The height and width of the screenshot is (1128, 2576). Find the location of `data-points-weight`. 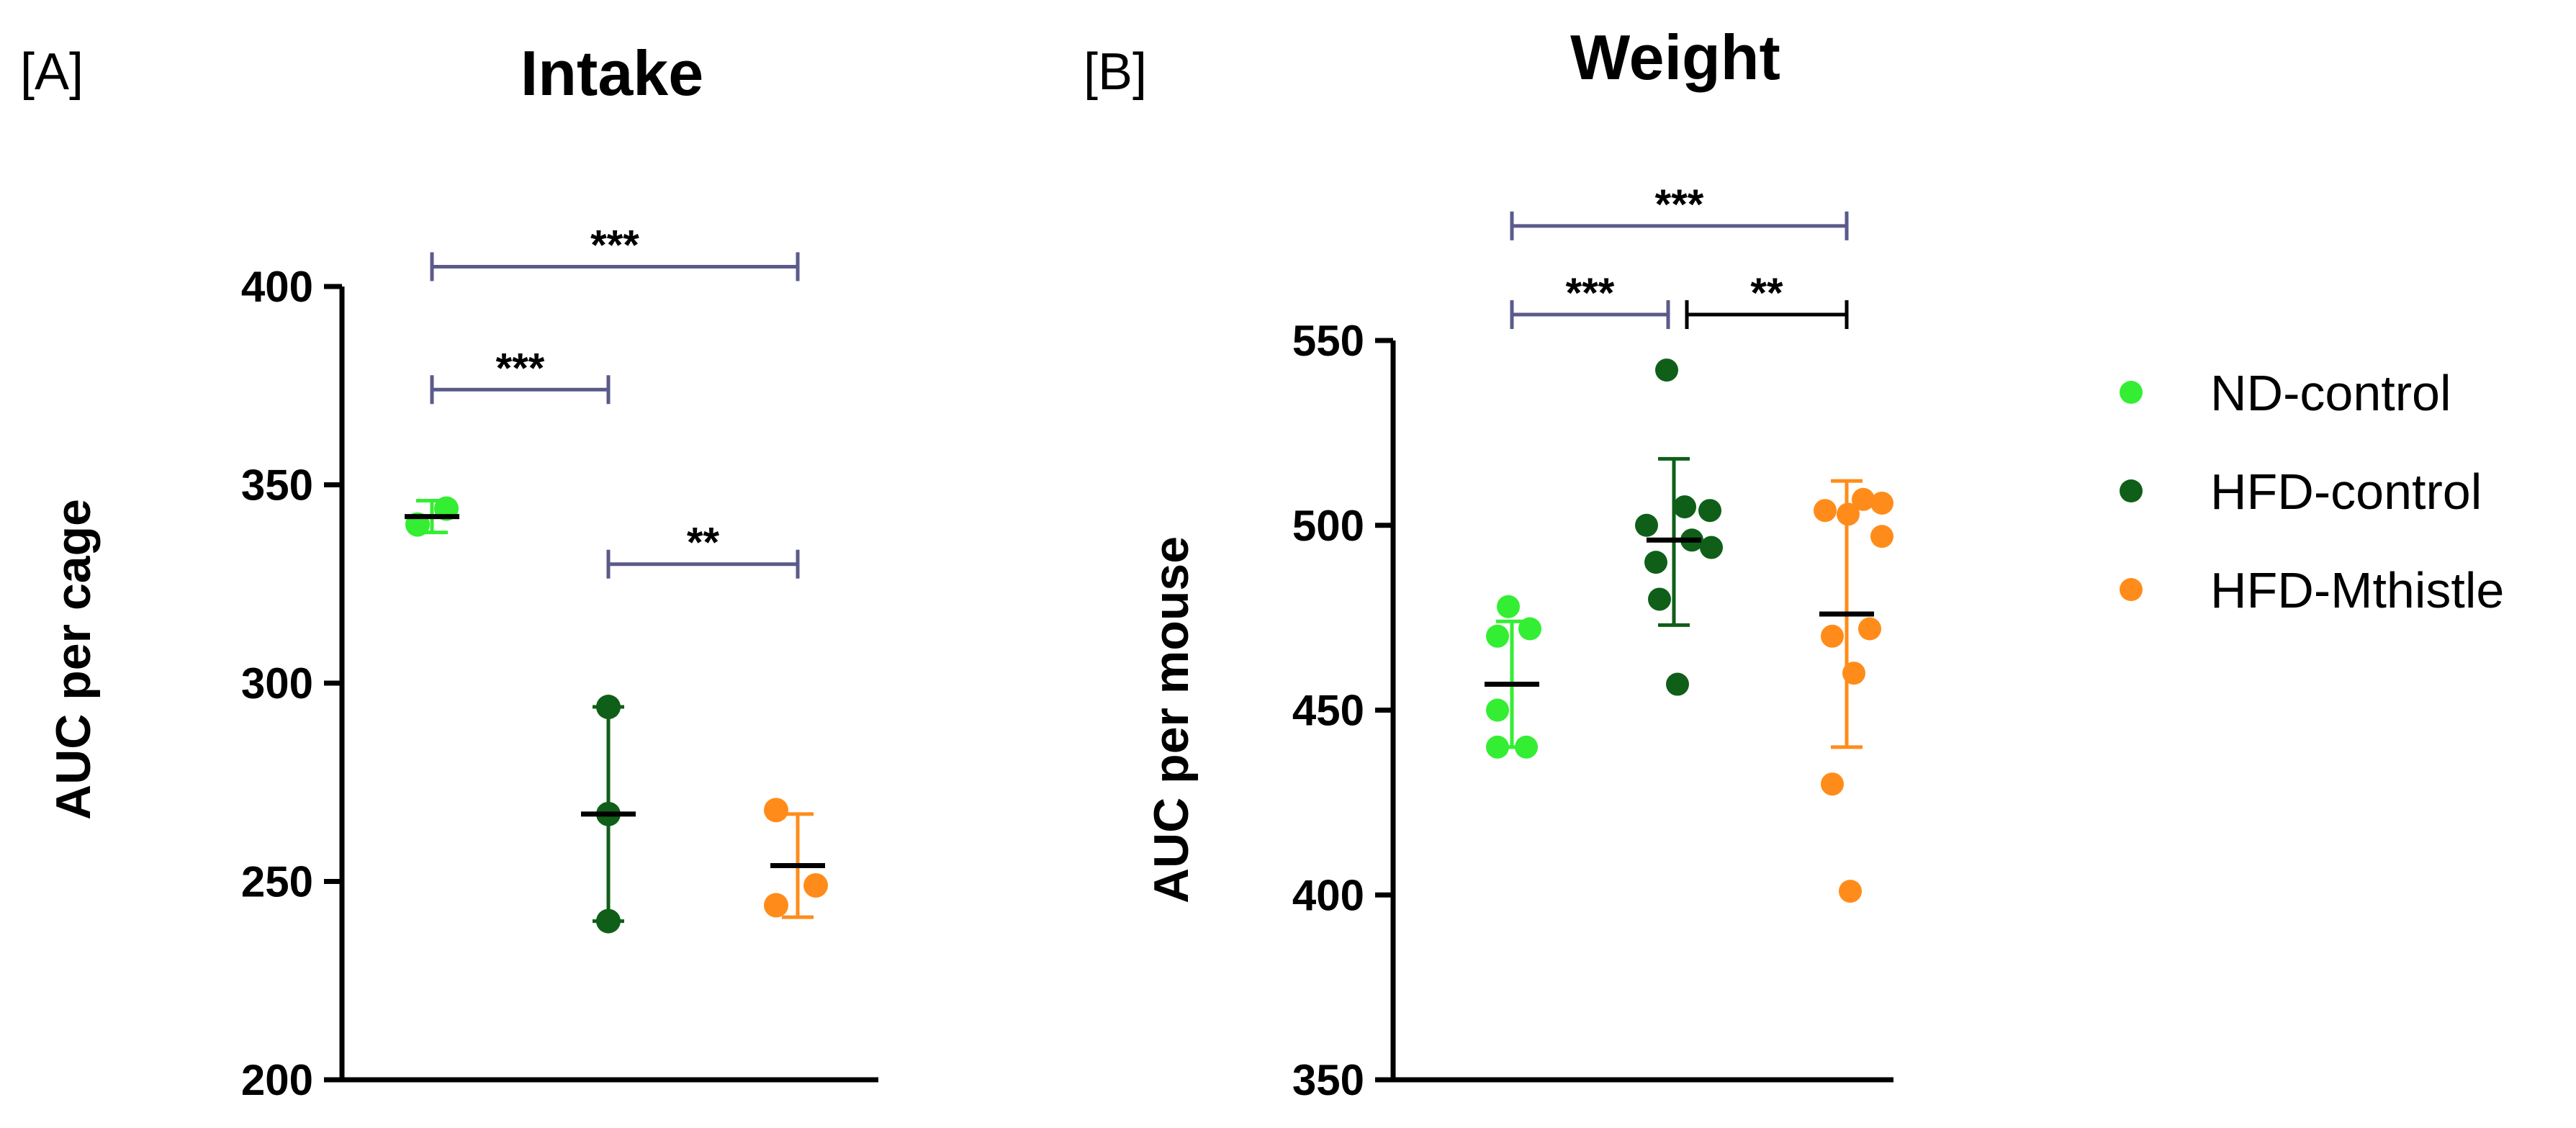

data-points-weight is located at coordinates (1689, 630).